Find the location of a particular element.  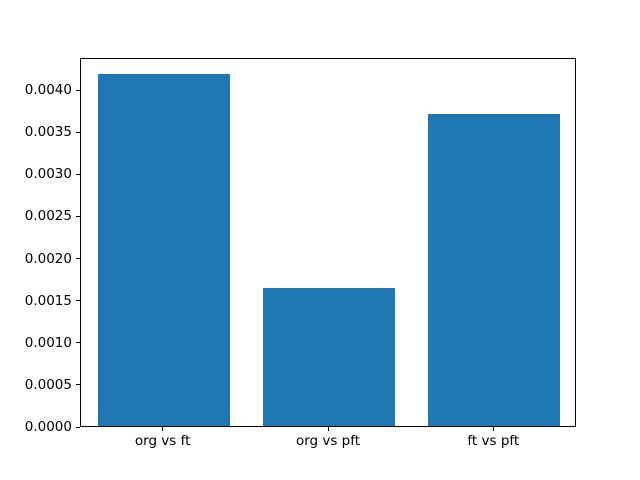

y-tick-label: 0.0010 is located at coordinates (48, 342).